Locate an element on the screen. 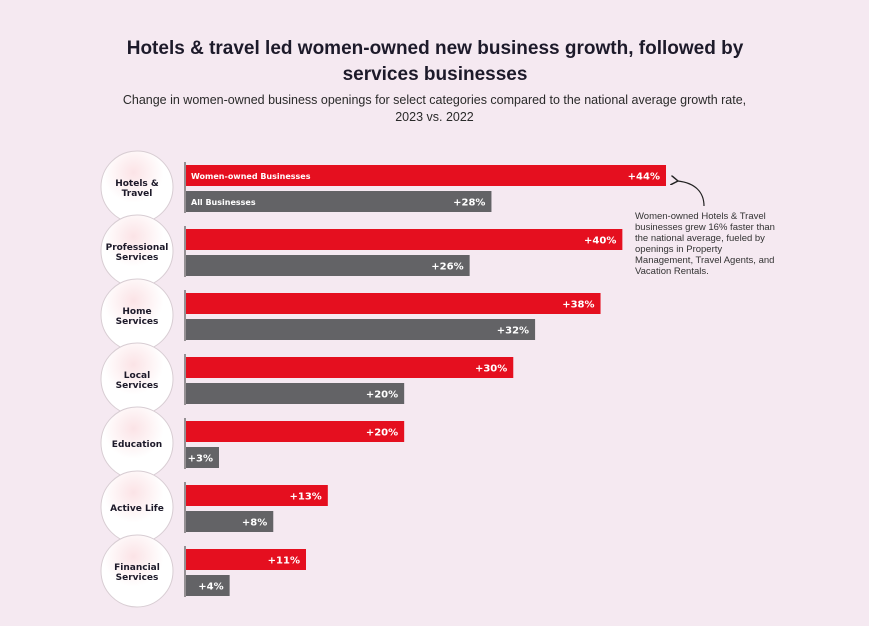 Image resolution: width=869 pixels, height=626 pixels. category-label: Travel is located at coordinates (137, 194).